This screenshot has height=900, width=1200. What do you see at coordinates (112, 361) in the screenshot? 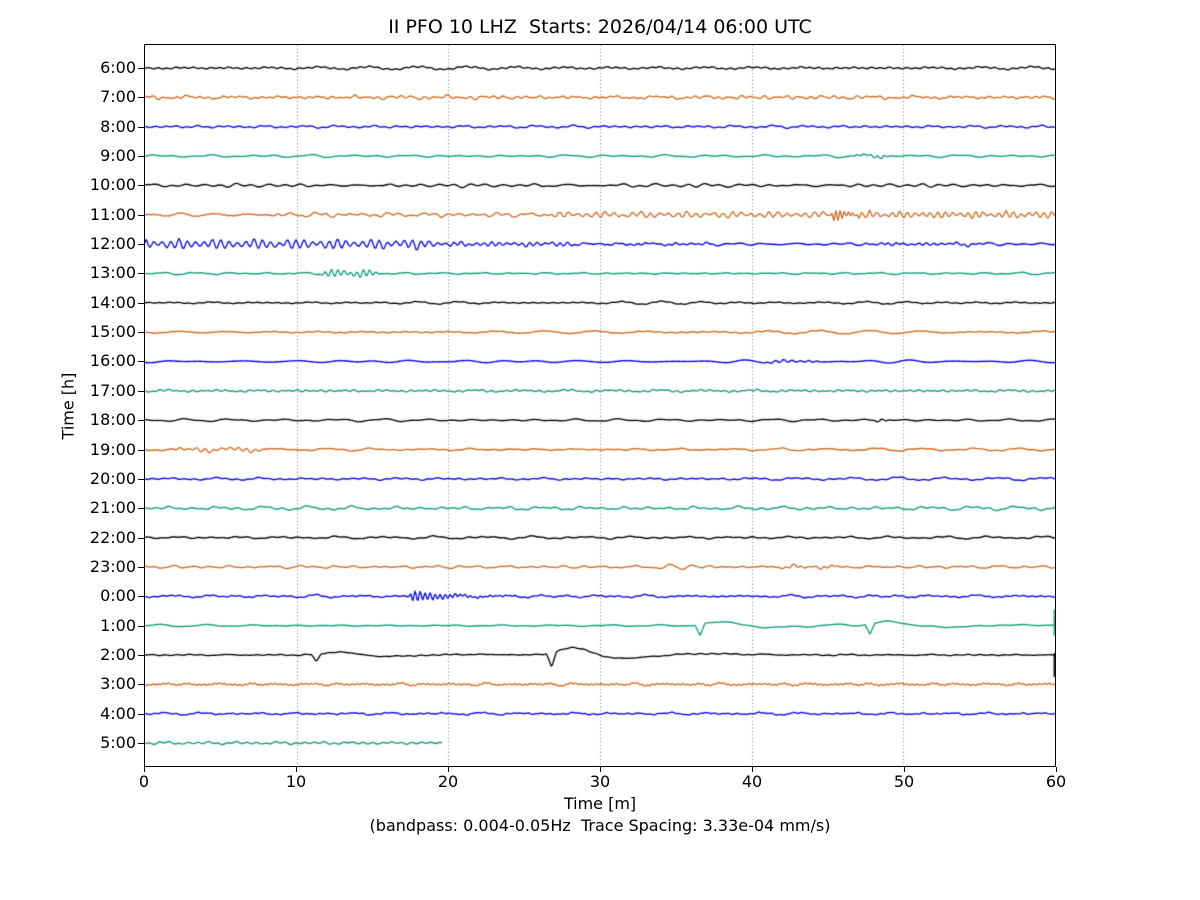
I see `y-tick-label: 16:00` at bounding box center [112, 361].